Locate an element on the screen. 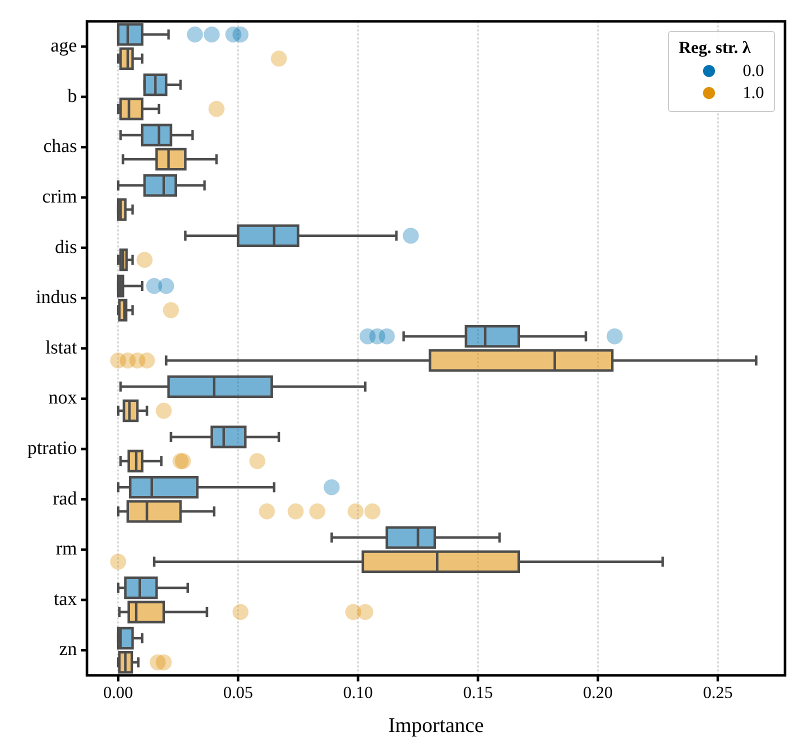  y-tick-label: lstat is located at coordinates (61, 347).